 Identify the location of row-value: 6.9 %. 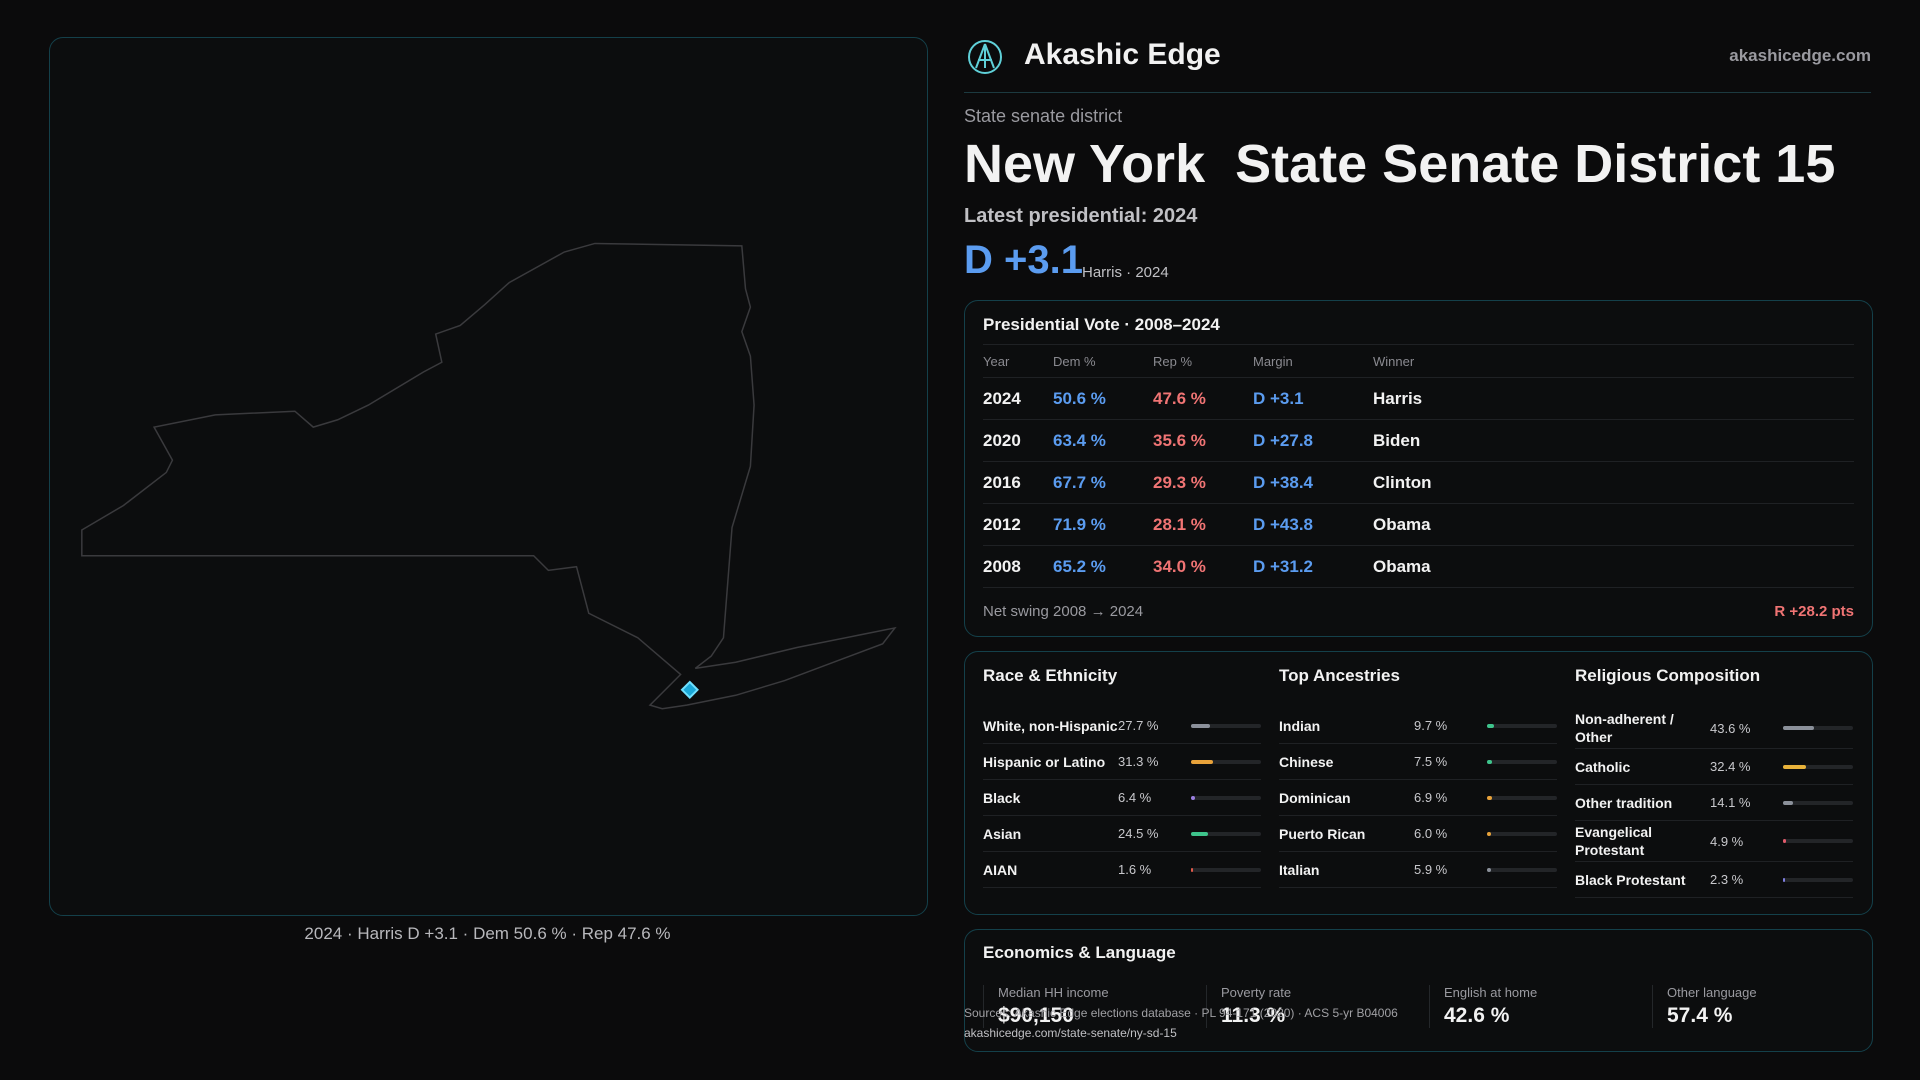
(1431, 797).